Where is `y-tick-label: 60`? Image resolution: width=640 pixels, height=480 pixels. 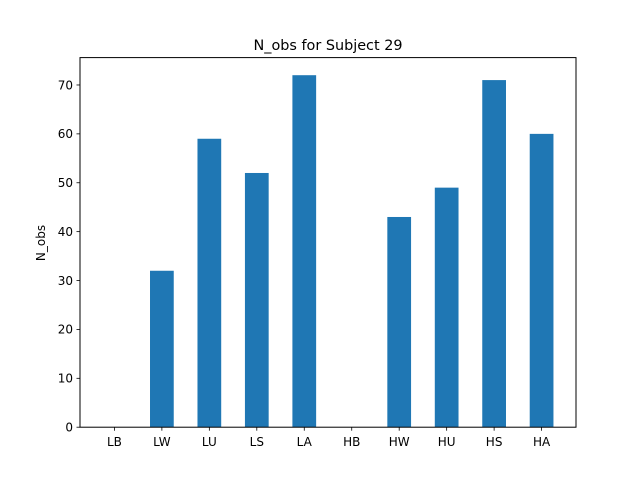 y-tick-label: 60 is located at coordinates (65, 134).